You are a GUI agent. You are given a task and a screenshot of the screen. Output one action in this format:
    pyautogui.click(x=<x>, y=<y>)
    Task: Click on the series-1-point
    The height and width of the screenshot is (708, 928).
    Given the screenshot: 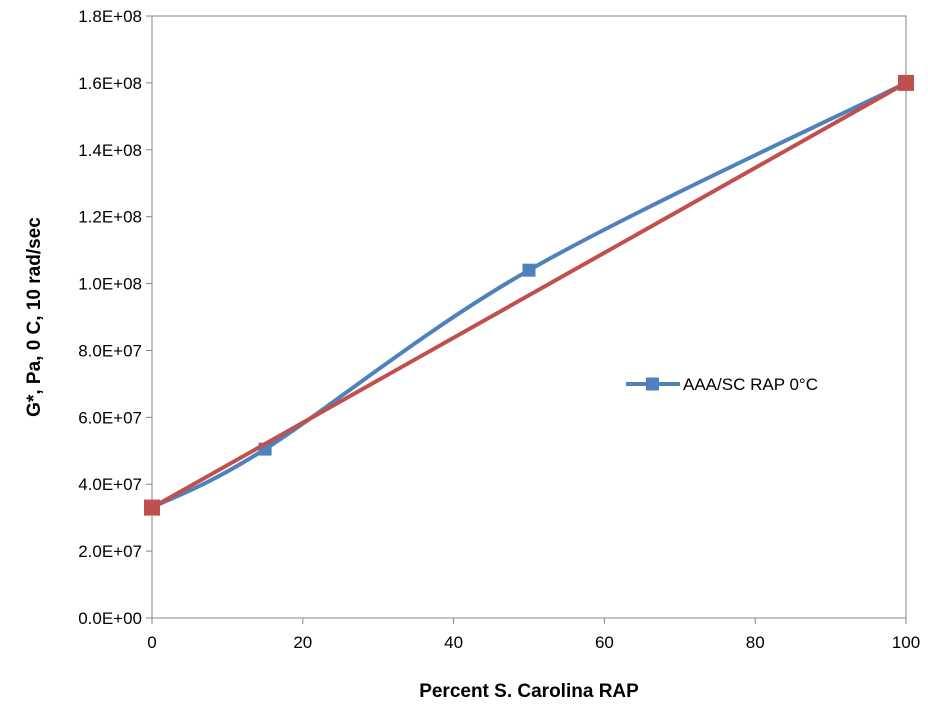 What is the action you would take?
    pyautogui.click(x=529, y=270)
    